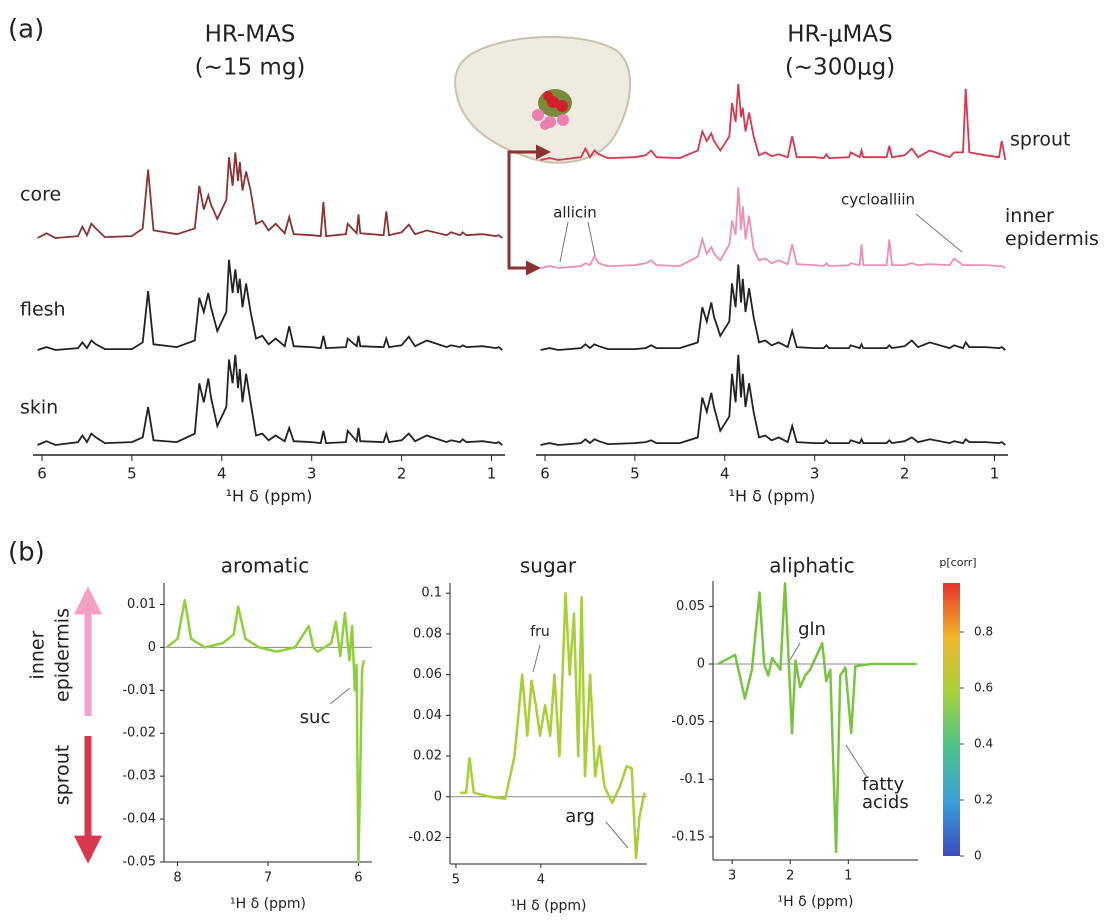 This screenshot has height=923, width=1120. What do you see at coordinates (878, 200) in the screenshot?
I see `annotation: cycloalliin` at bounding box center [878, 200].